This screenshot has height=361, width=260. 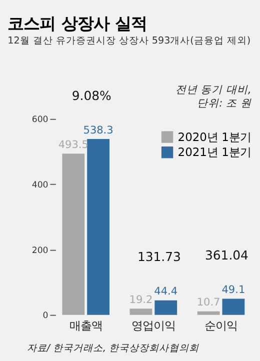 I want to click on annotation: 131.73, so click(x=159, y=256).